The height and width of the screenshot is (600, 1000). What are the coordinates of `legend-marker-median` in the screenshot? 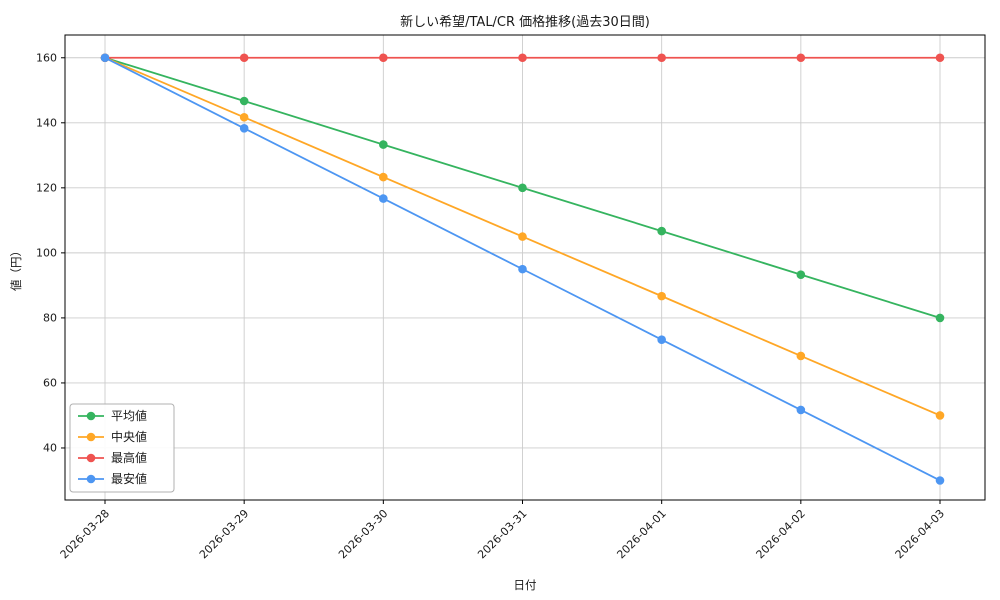 It's located at (91, 437).